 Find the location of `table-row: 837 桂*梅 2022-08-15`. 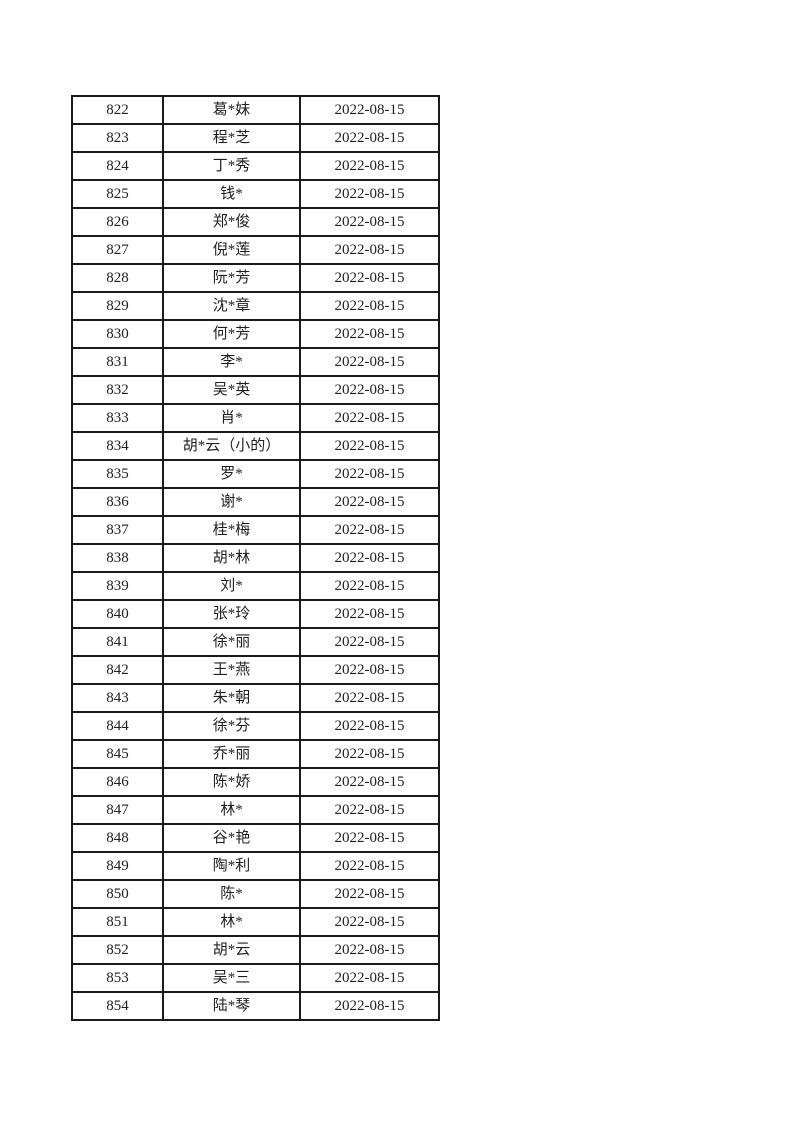

table-row: 837 桂*梅 2022-08-15 is located at coordinates (255, 530).